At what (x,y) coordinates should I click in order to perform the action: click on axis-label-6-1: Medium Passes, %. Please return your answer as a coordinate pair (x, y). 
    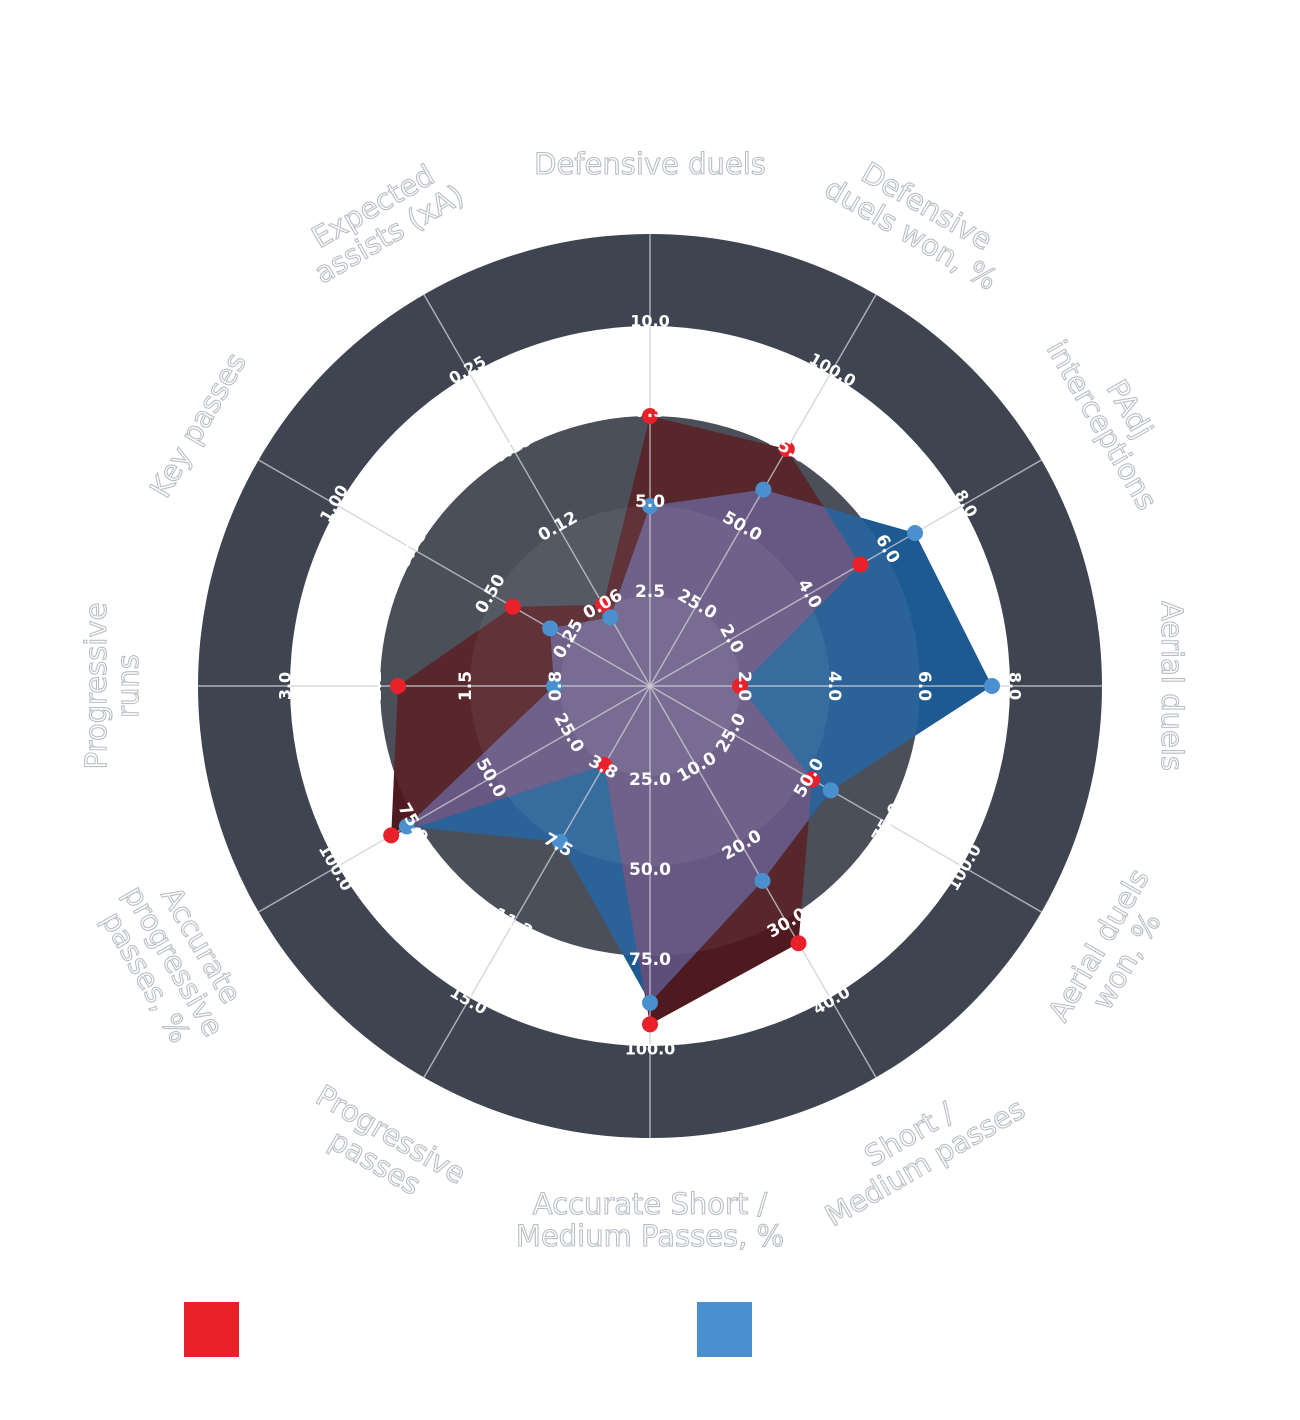
    Looking at the image, I should click on (650, 1236).